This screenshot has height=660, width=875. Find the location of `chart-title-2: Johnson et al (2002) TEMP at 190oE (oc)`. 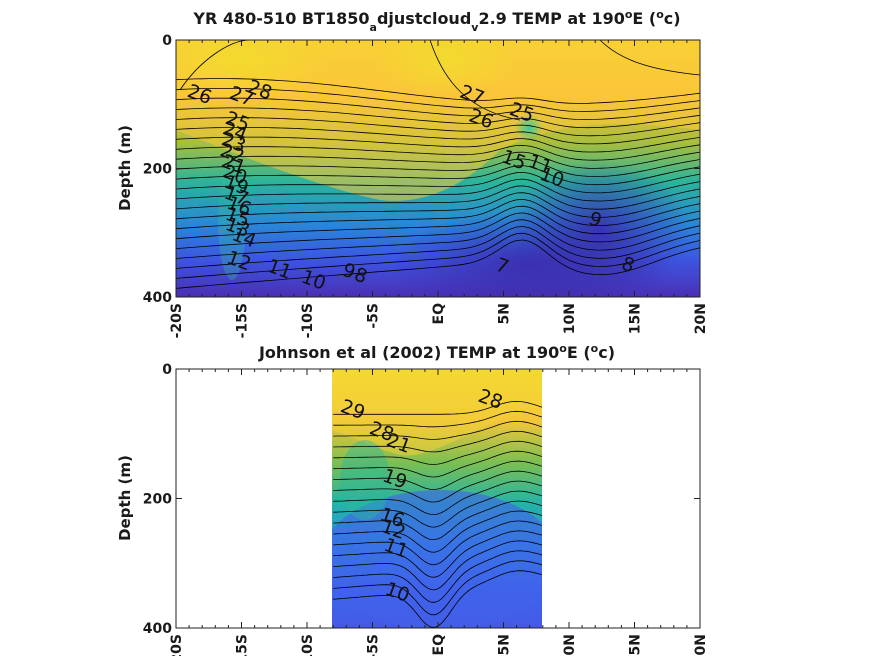

chart-title-2: Johnson et al (2002) TEMP at 190oE (oc) is located at coordinates (436, 352).